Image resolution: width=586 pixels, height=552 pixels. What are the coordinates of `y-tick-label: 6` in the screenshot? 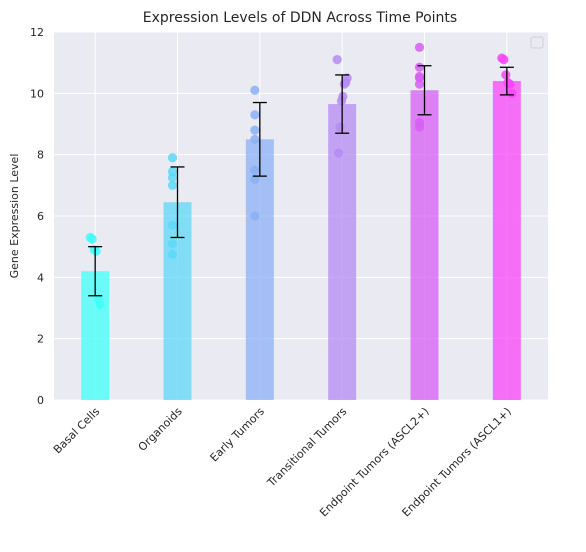 It's located at (40, 216).